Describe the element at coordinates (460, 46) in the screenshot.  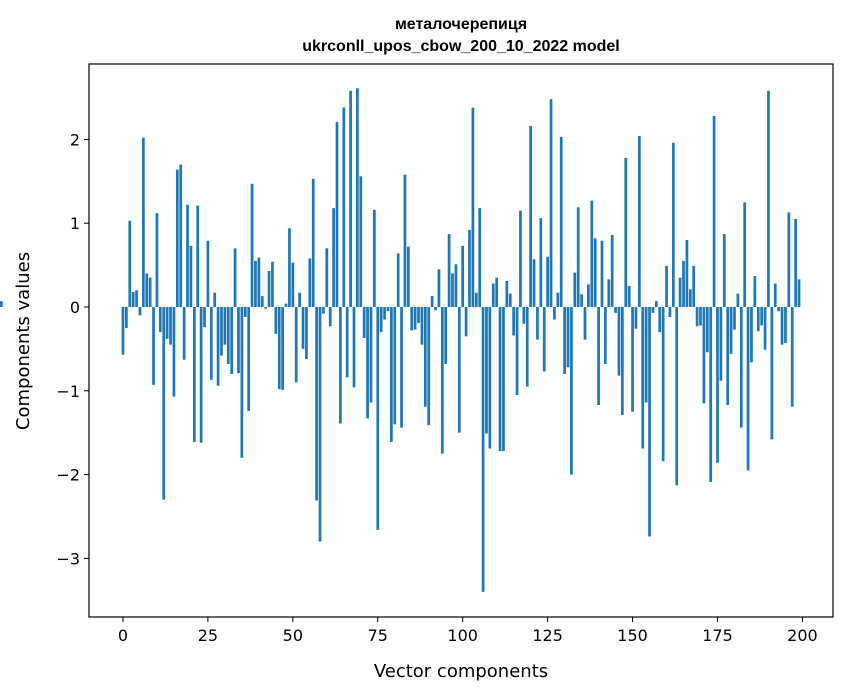
I see `chart-subtitle: ukrconll_upos_cbow_200_10_2022 model` at that location.